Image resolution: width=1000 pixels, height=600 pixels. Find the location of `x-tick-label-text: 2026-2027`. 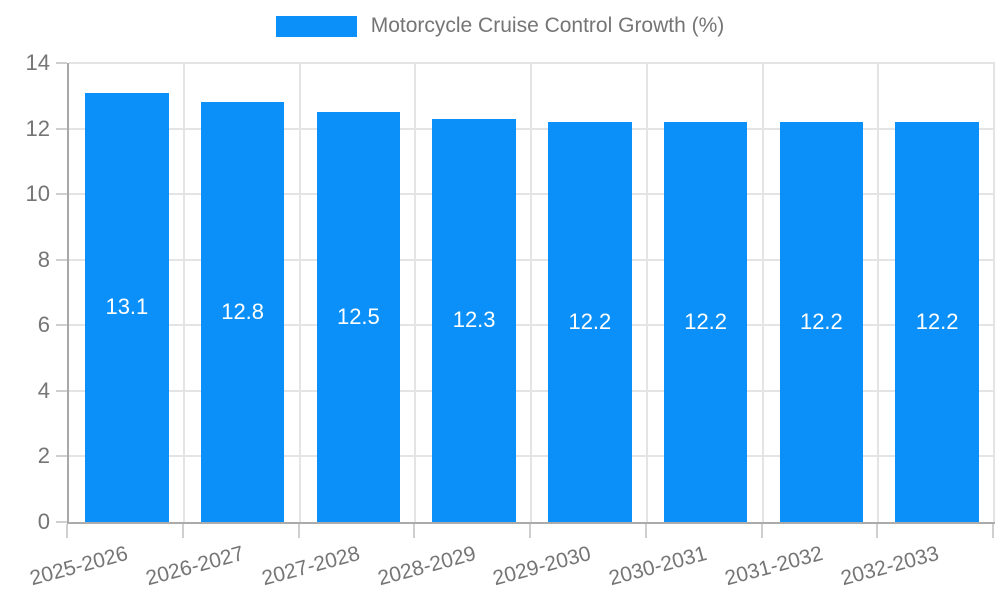

x-tick-label-text: 2026-2027 is located at coordinates (195, 566).